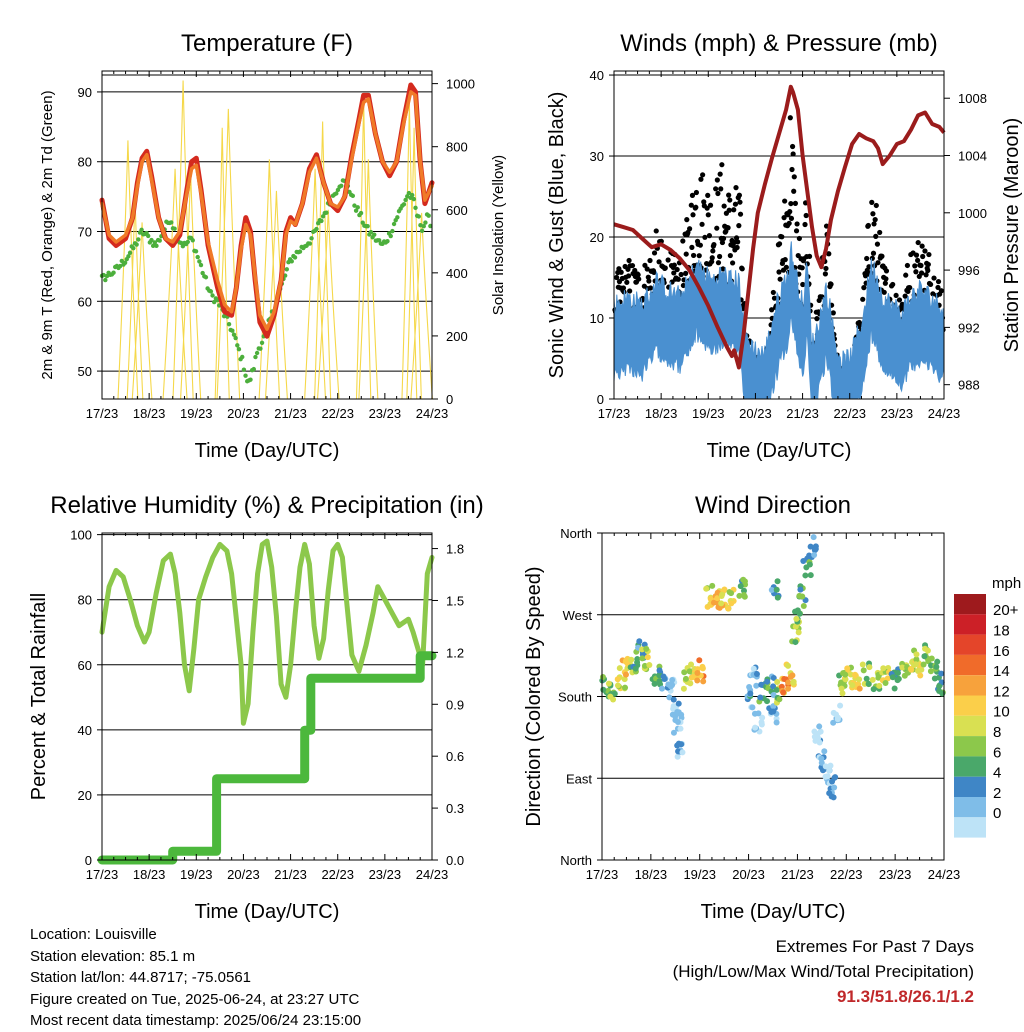  I want to click on y2-tick-label: 200, so click(457, 336).